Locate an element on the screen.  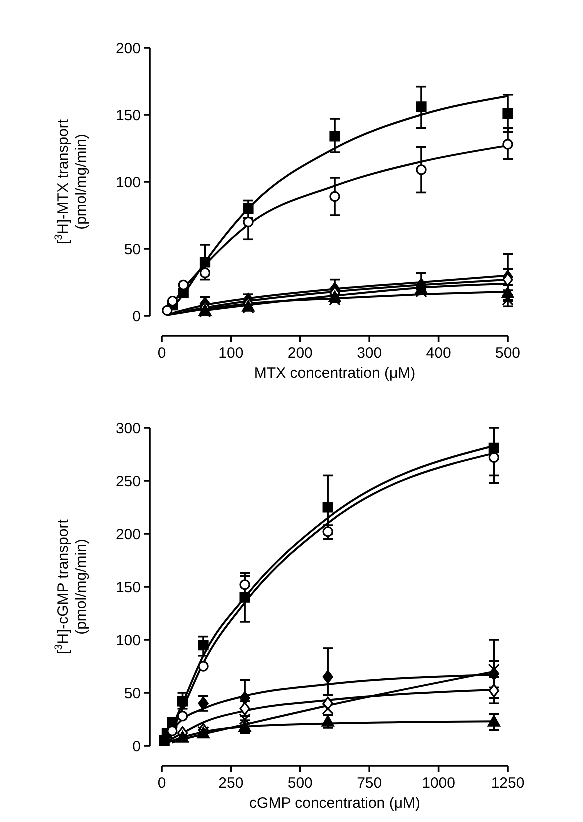
x-axis-title: cGMP concentration (μM) is located at coordinates (335, 803).